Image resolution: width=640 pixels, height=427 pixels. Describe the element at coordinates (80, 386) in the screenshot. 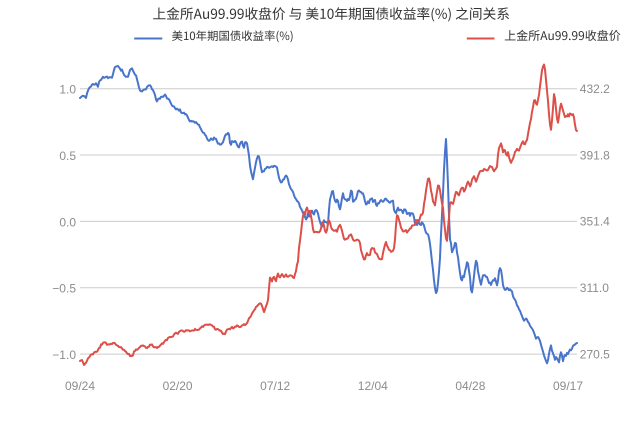

I see `svg-text: 09/24` at that location.